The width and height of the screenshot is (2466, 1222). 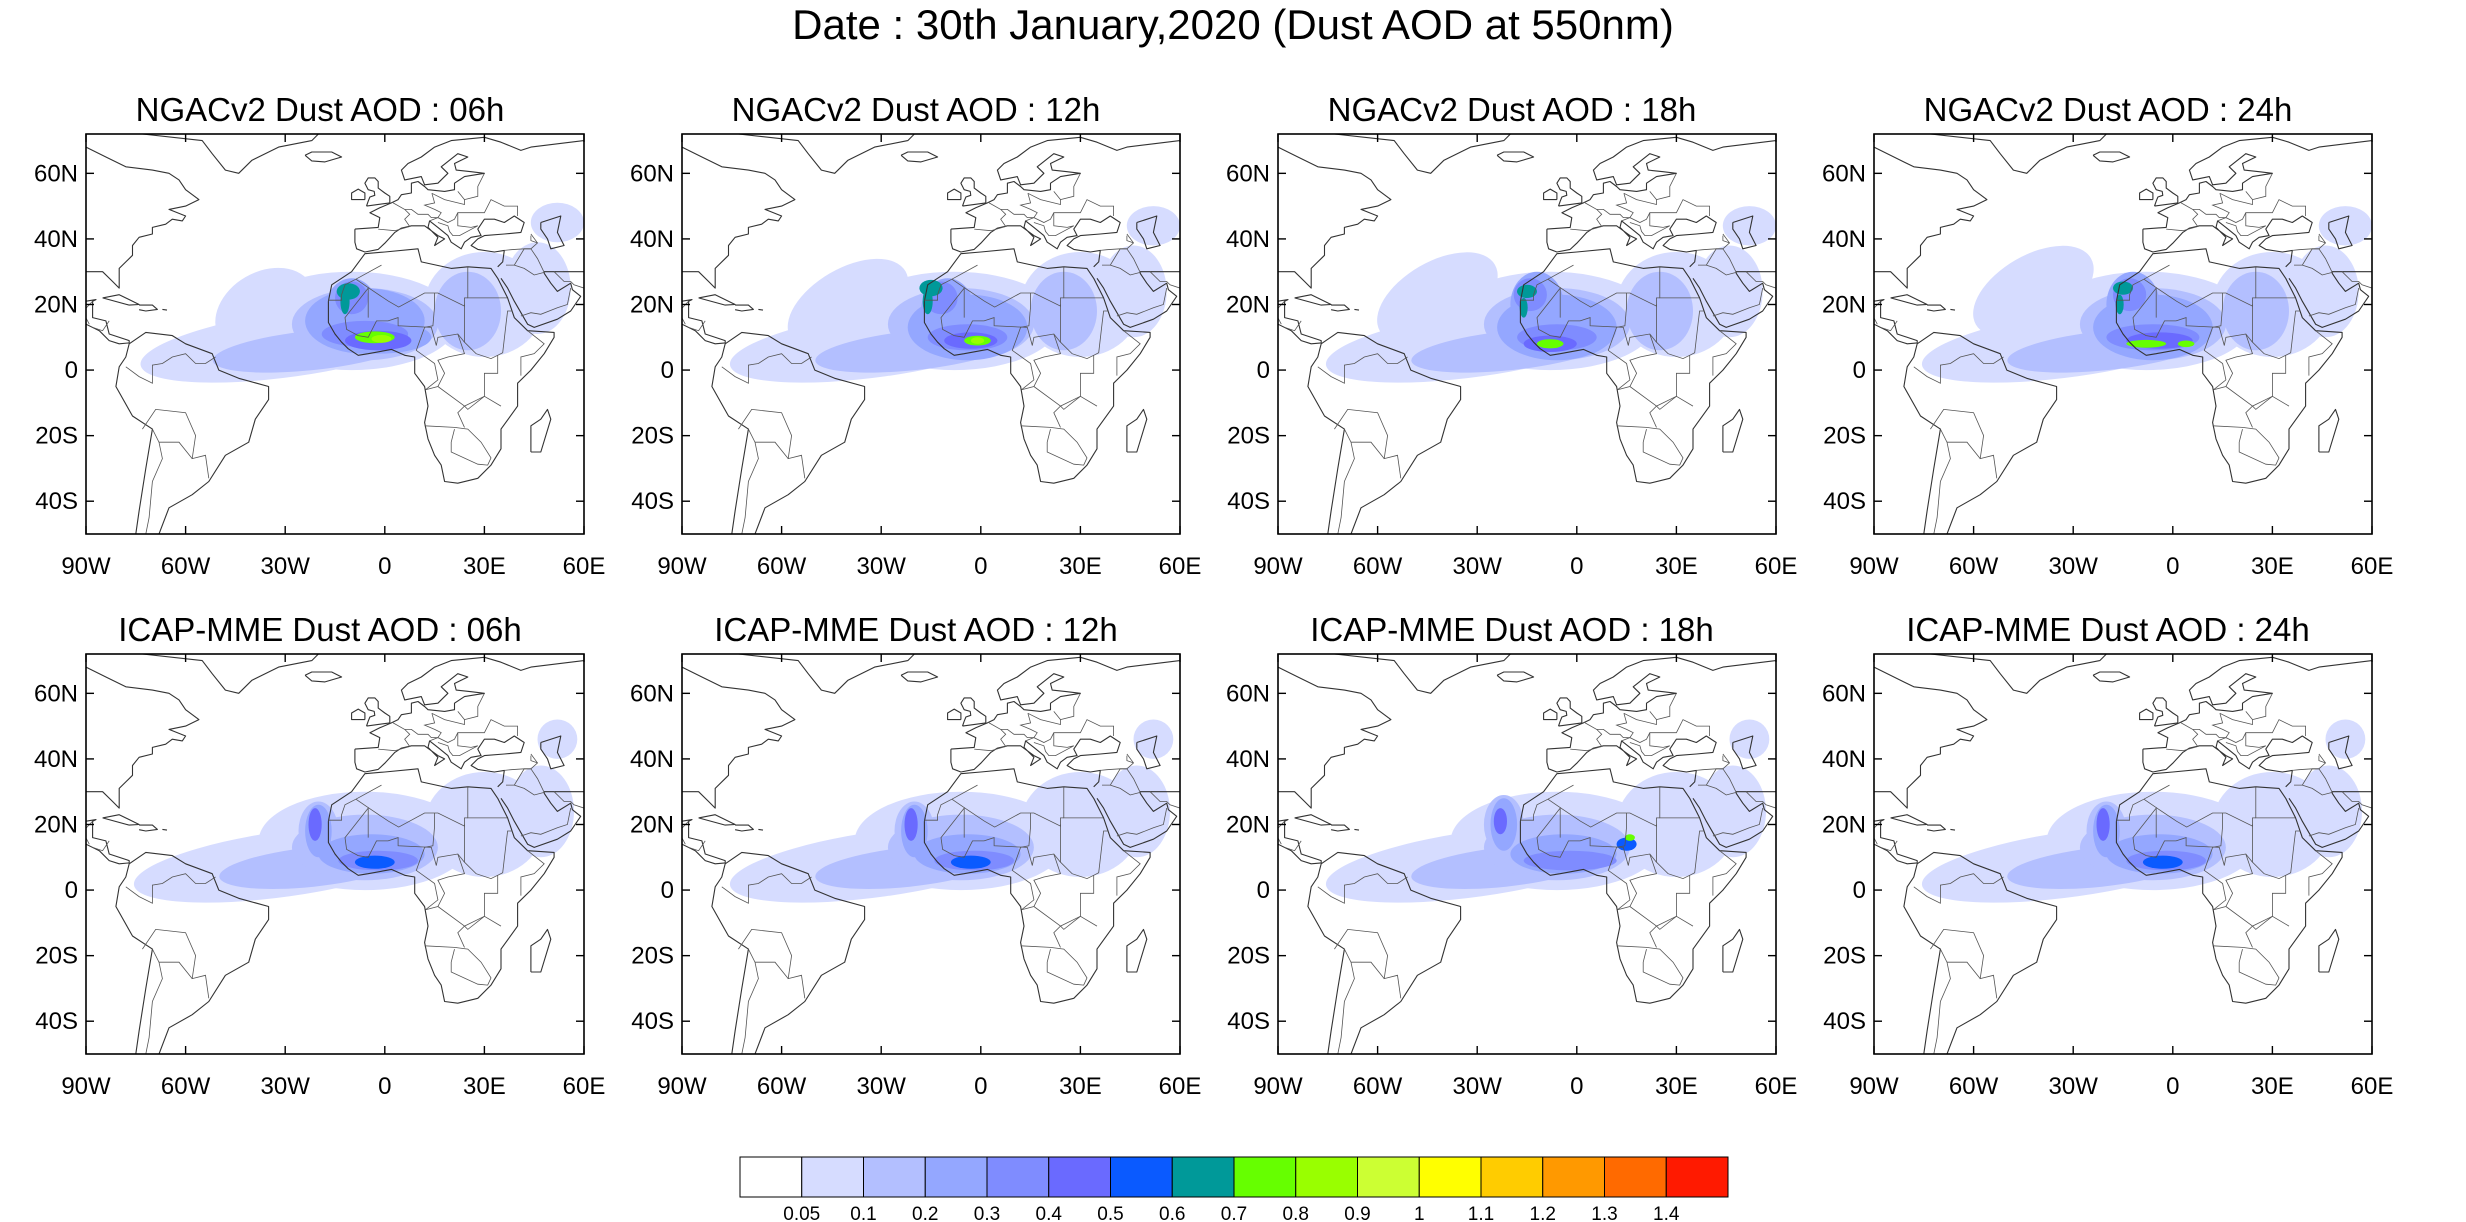 What do you see at coordinates (652, 436) in the screenshot?
I see `lat-tick-label: 20S` at bounding box center [652, 436].